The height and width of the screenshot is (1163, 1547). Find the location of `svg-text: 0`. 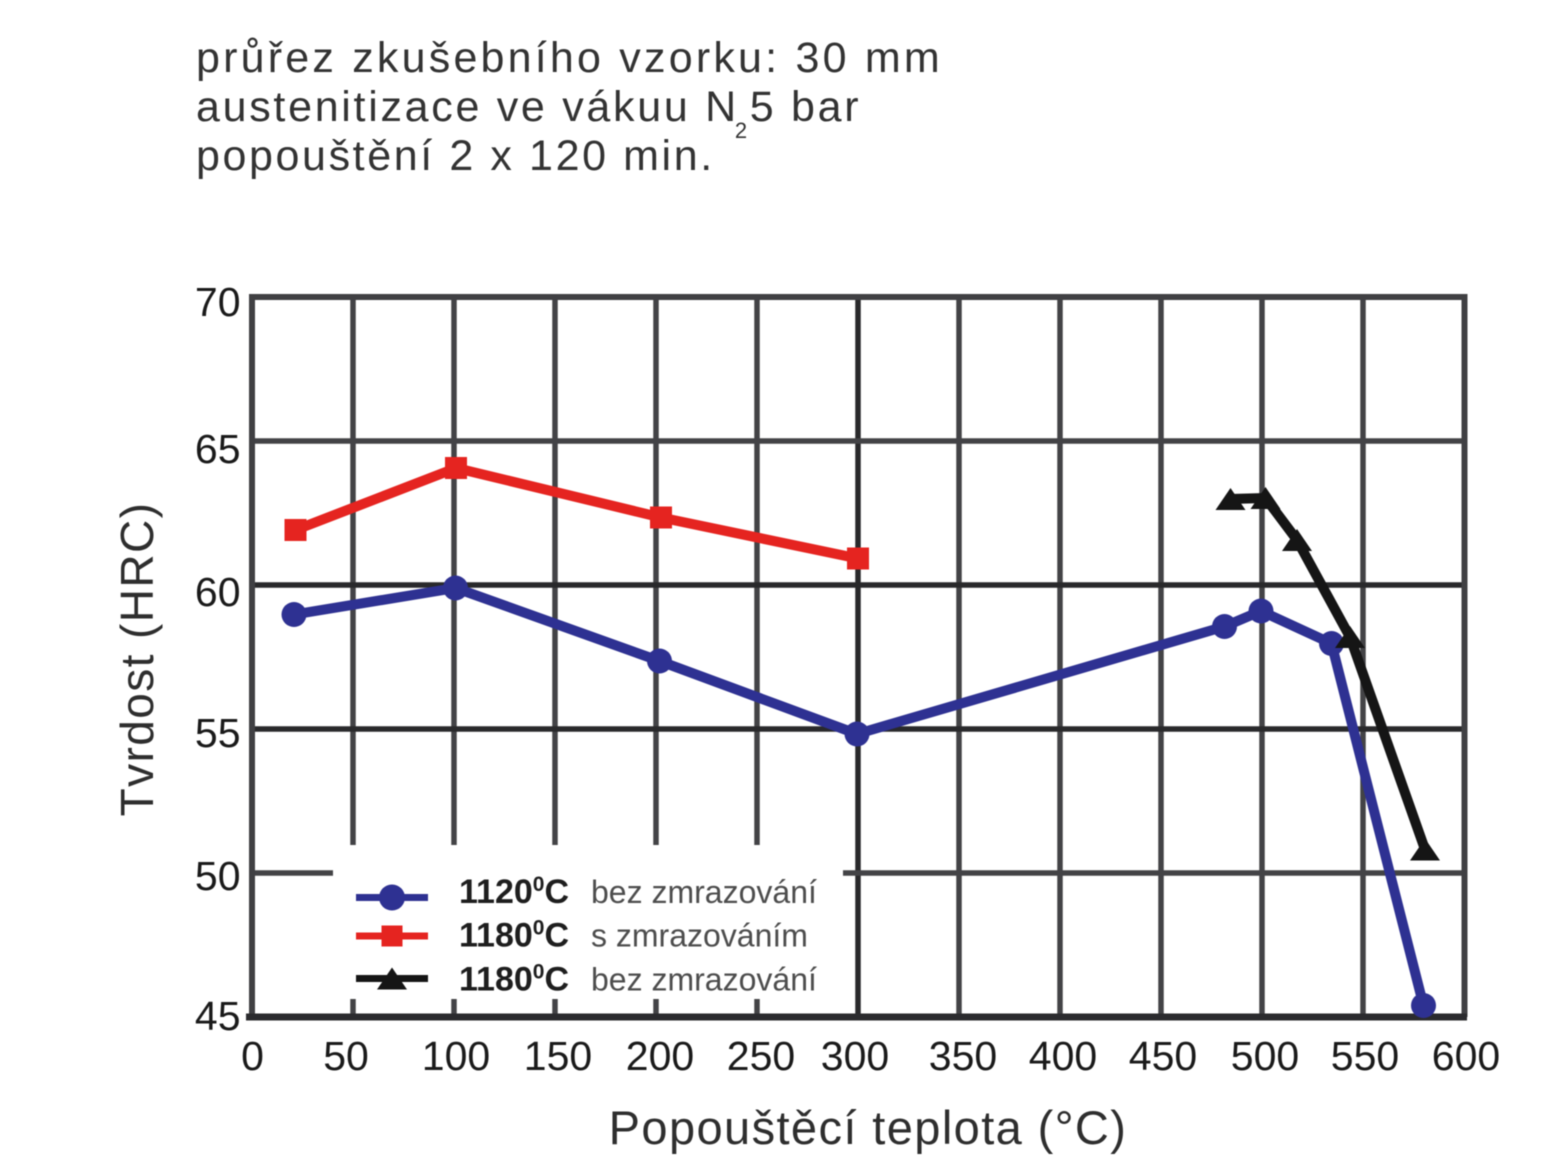

svg-text: 0 is located at coordinates (252, 1056).